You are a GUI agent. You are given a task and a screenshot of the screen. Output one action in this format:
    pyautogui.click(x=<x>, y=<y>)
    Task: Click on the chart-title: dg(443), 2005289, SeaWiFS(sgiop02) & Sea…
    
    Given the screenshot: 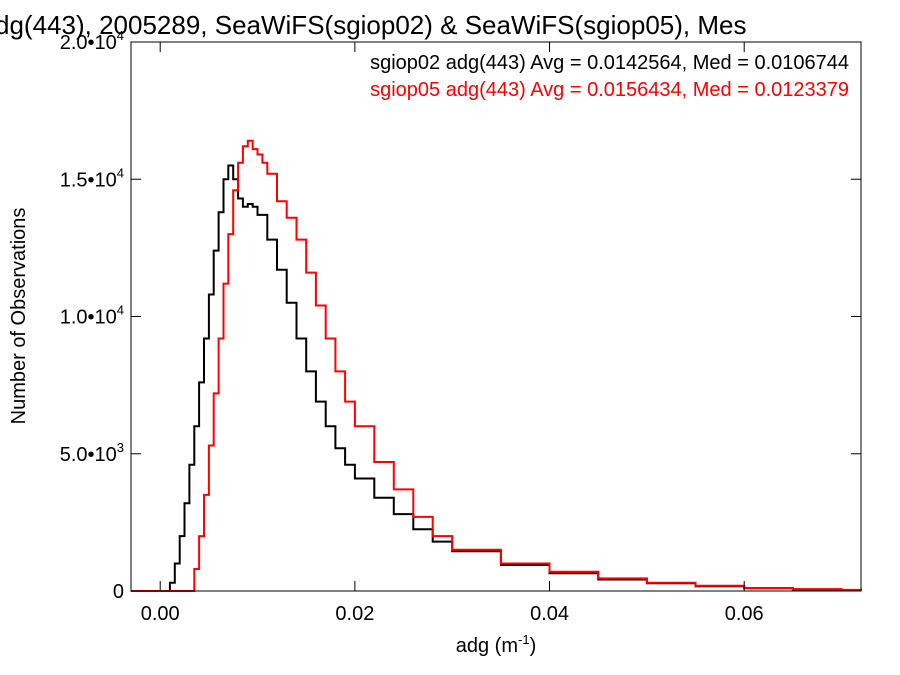 What is the action you would take?
    pyautogui.click(x=373, y=25)
    